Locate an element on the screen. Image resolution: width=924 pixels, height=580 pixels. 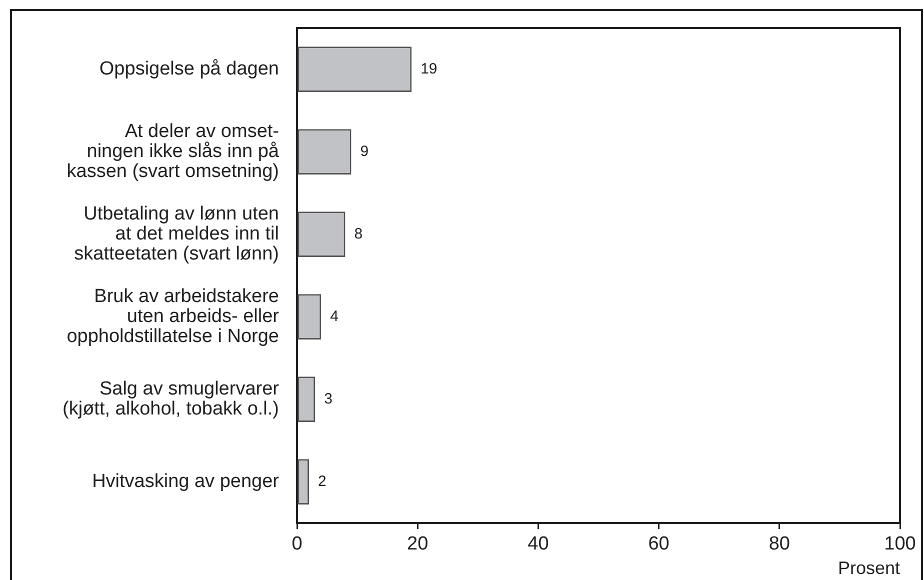
y-tick-label: At deler av omset- ningen ikke slås inn på kassen (svart omsetning) is located at coordinates (173, 151).